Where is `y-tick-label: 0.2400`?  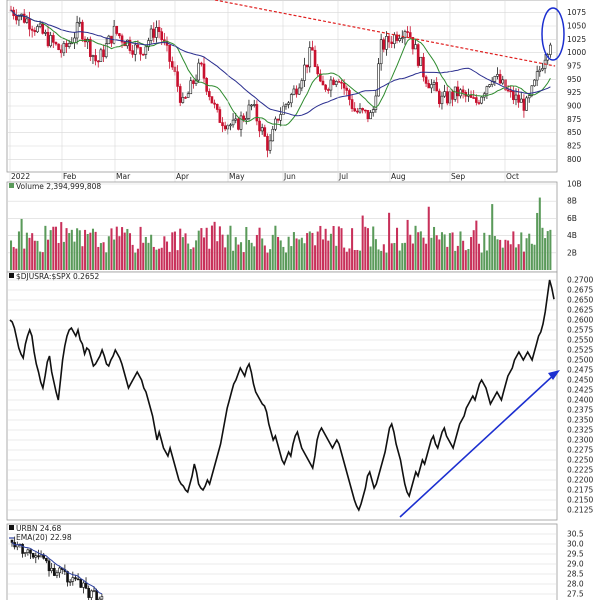 y-tick-label: 0.2400 is located at coordinates (580, 400).